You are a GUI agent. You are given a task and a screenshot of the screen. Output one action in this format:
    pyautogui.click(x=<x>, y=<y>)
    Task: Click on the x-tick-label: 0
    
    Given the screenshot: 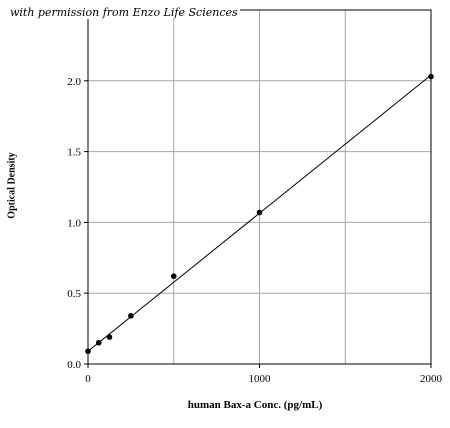 What is the action you would take?
    pyautogui.click(x=88, y=379)
    